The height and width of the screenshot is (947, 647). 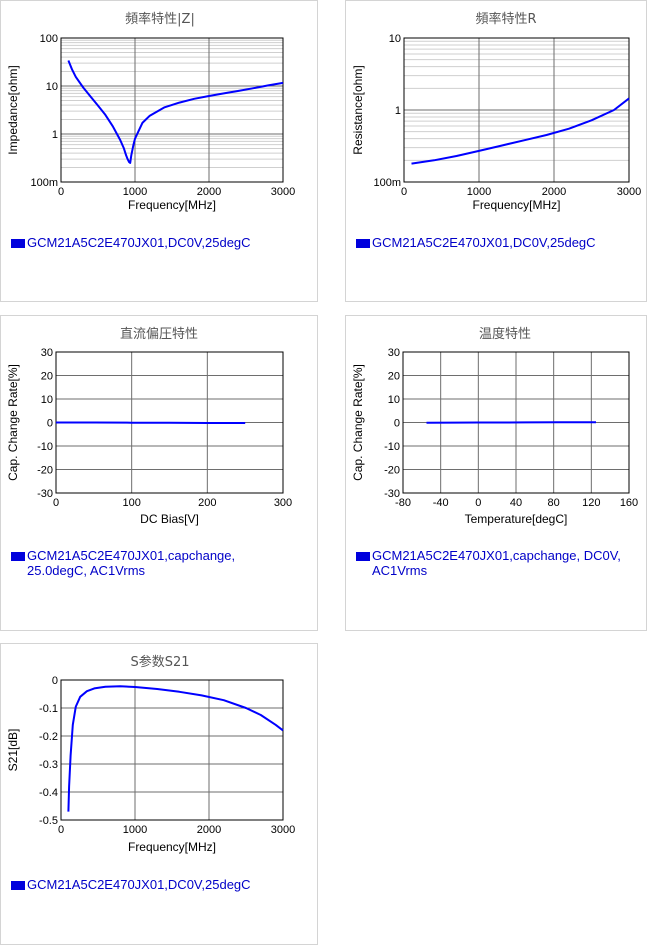 What do you see at coordinates (169, 519) in the screenshot?
I see `x-axis-label: DC Bias[V]` at bounding box center [169, 519].